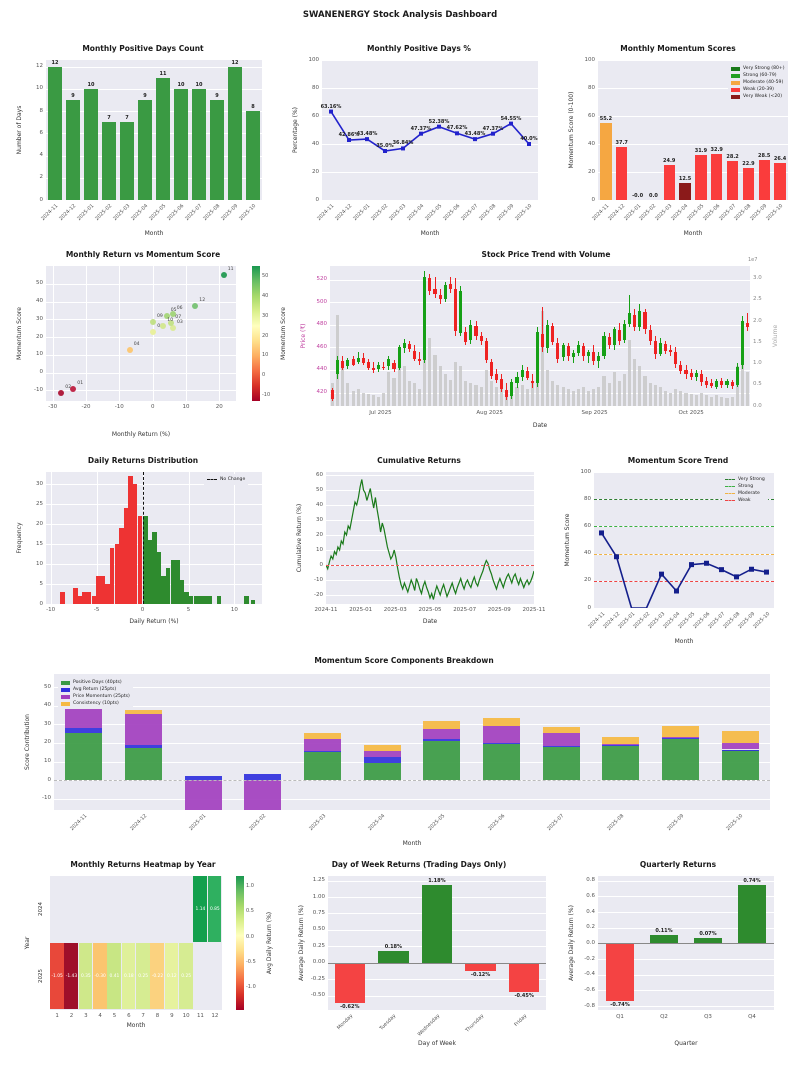  I want to click on scatter-point-label: 10, so click(170, 320).